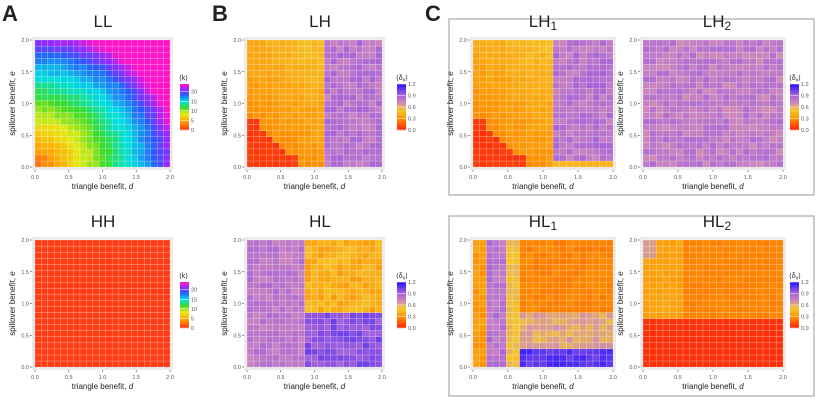 The width and height of the screenshot is (822, 400). I want to click on x-tick-label: 1.0, so click(543, 178).